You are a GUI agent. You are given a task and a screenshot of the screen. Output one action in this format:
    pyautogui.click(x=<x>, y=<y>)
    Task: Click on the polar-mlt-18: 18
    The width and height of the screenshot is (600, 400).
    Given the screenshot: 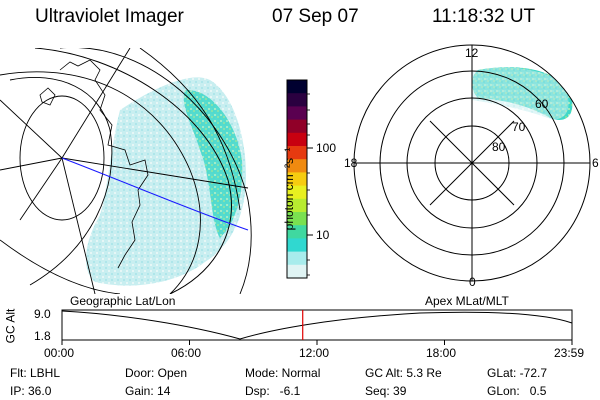 What is the action you would take?
    pyautogui.click(x=351, y=163)
    